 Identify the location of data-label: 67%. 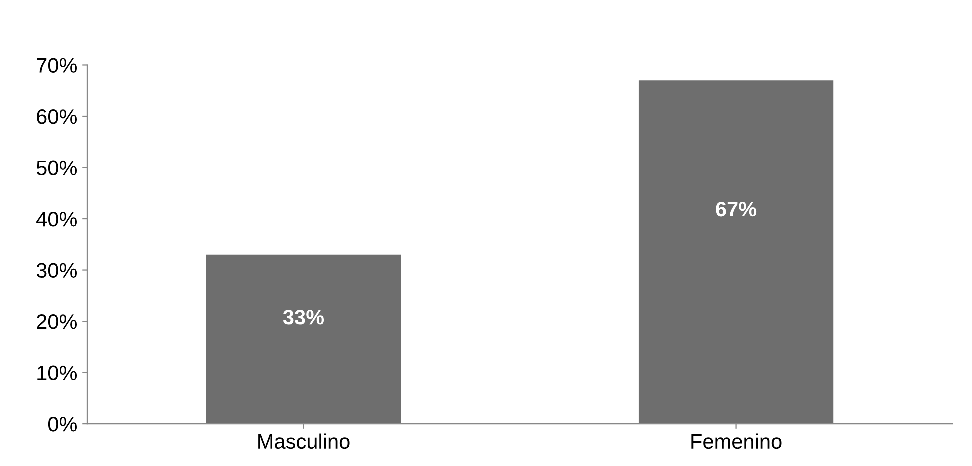
(736, 209).